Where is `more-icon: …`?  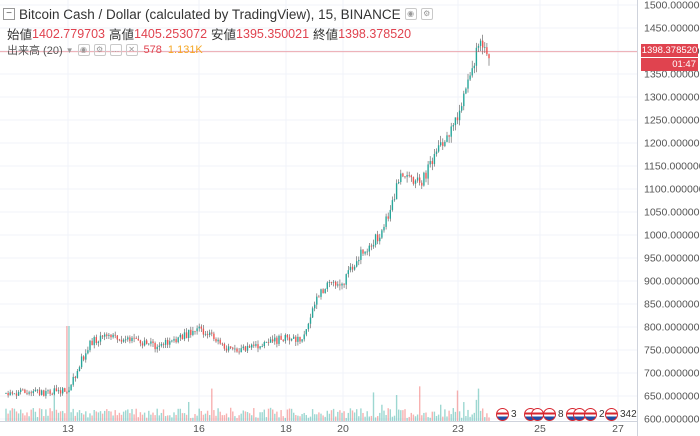
more-icon: … is located at coordinates (115, 50).